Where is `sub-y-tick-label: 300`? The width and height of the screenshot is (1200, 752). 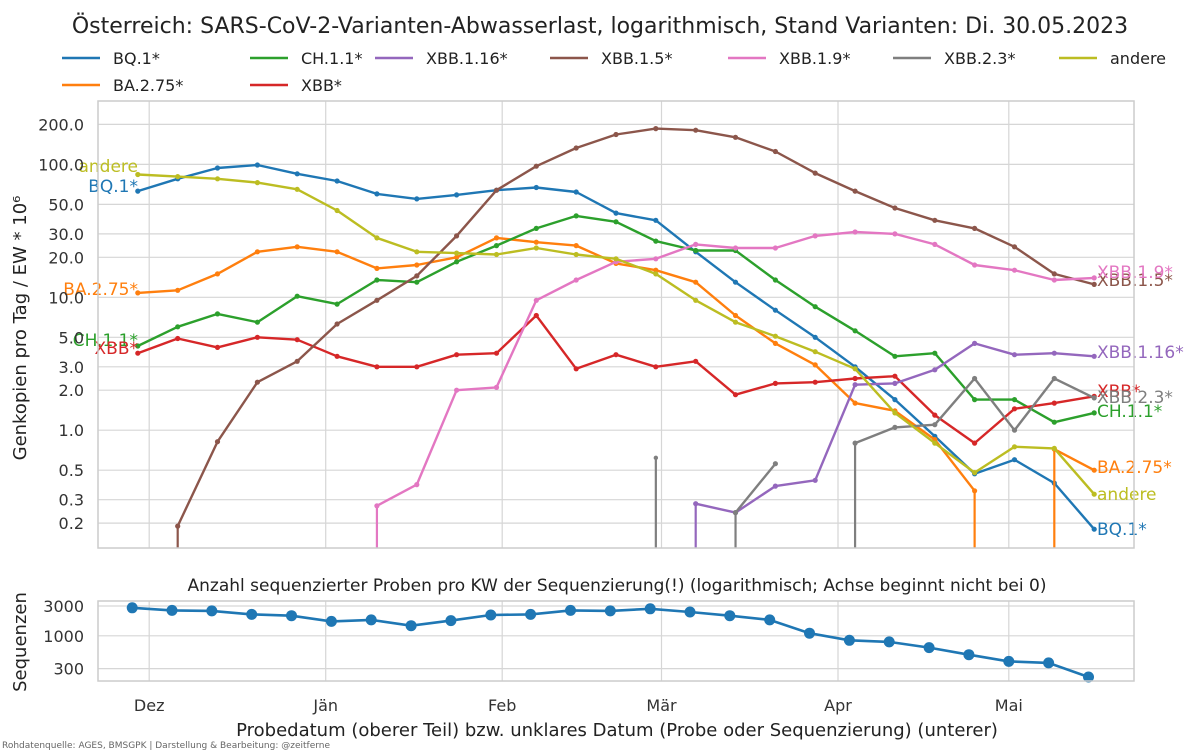
sub-y-tick-label: 300 is located at coordinates (68, 669).